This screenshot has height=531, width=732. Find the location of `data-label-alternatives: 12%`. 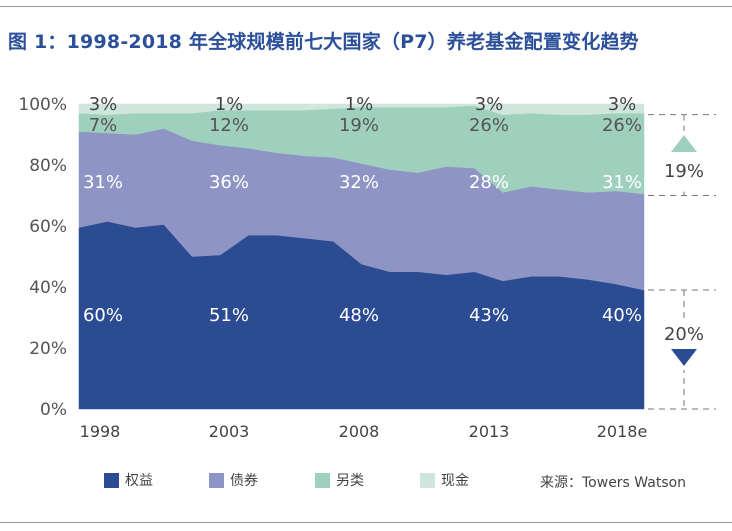

data-label-alternatives: 12% is located at coordinates (229, 125).